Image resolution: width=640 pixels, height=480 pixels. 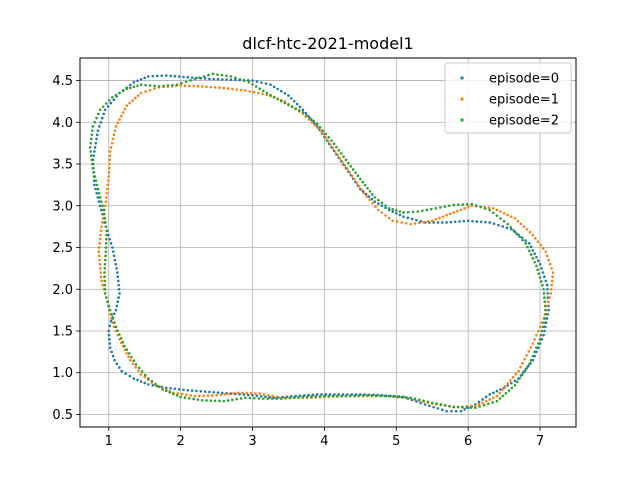 What do you see at coordinates (524, 100) in the screenshot?
I see `legend-label: episode=1` at bounding box center [524, 100].